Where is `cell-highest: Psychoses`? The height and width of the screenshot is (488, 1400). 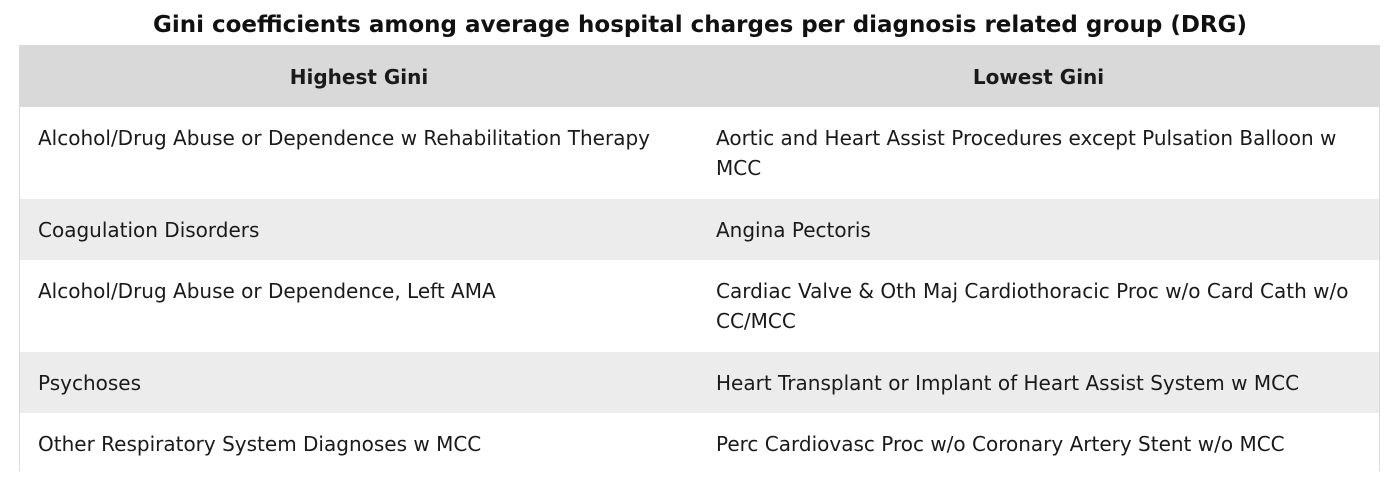
cell-highest: Psychoses is located at coordinates (90, 383).